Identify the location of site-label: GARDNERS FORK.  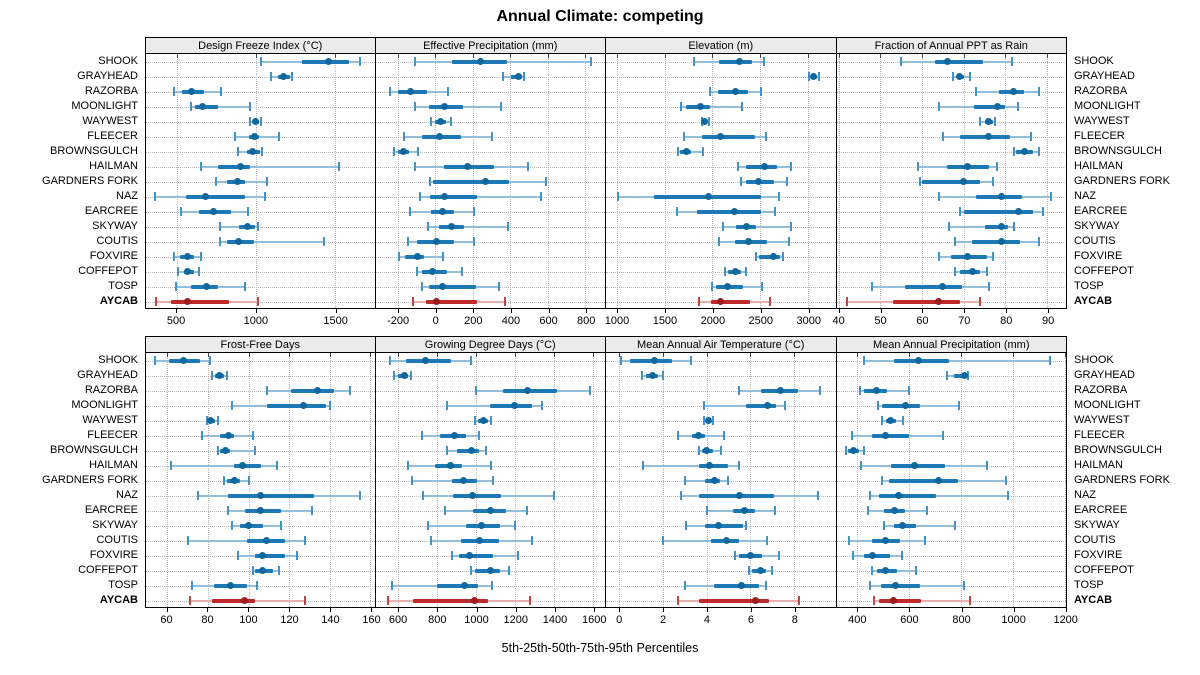
(90, 181).